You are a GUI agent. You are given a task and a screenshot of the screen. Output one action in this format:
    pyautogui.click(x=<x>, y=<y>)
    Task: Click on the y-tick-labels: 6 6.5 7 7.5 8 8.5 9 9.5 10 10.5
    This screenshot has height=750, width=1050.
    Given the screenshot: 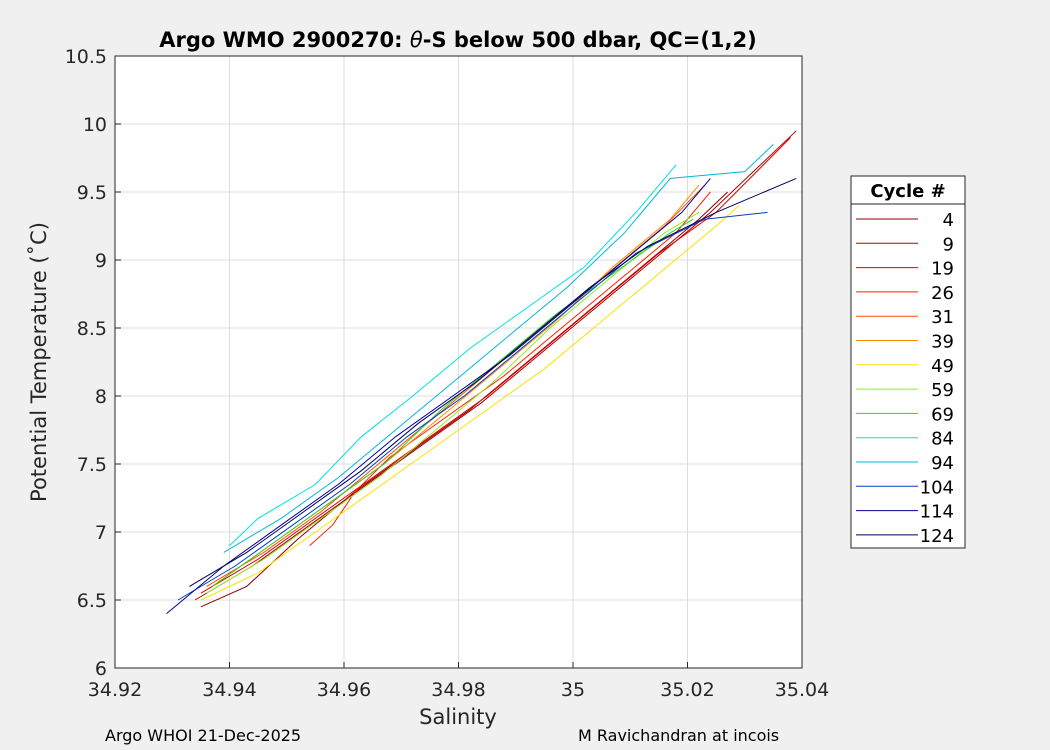 What is the action you would take?
    pyautogui.click(x=86, y=363)
    